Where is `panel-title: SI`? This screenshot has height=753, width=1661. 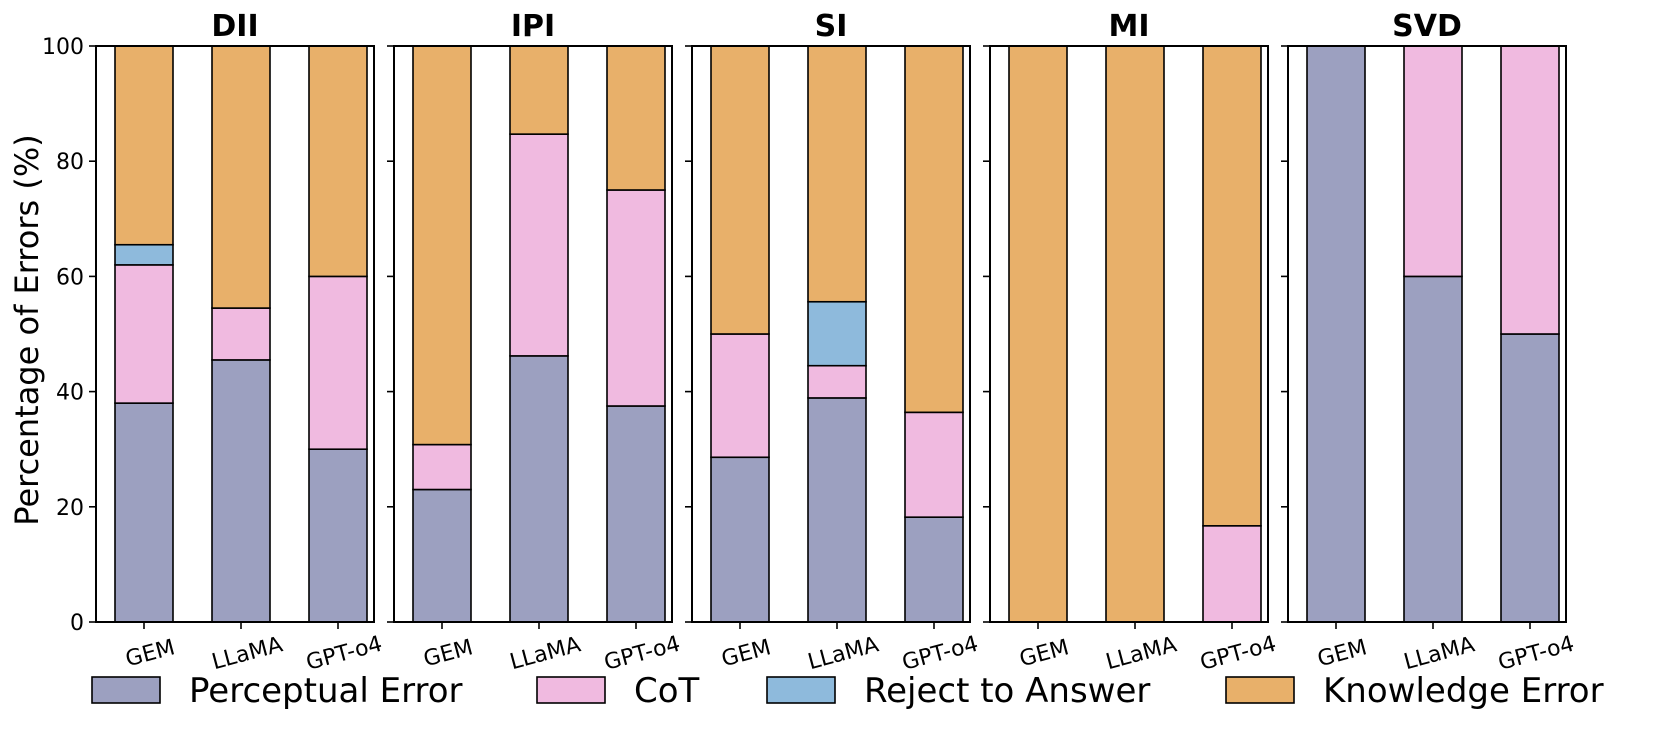
panel-title: SI is located at coordinates (831, 26).